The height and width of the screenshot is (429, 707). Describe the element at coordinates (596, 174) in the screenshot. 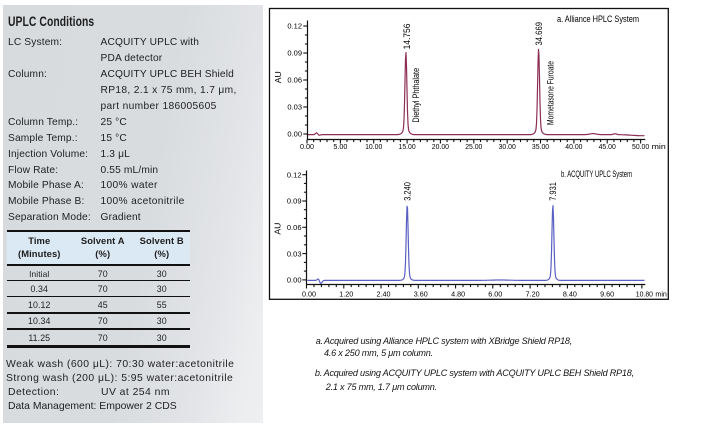

I see `svg-text: b. ACQUITY UPLC System` at that location.